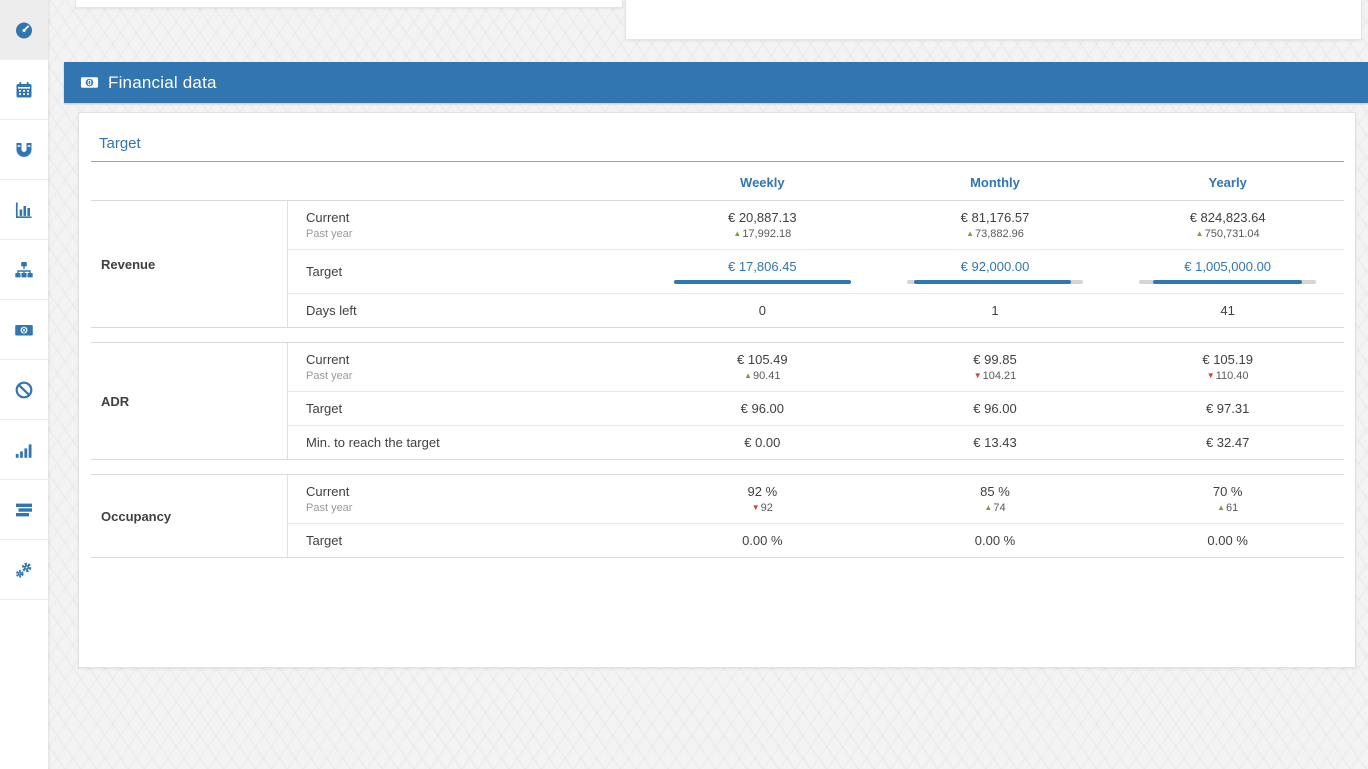 The height and width of the screenshot is (769, 1368). Describe the element at coordinates (762, 310) in the screenshot. I see `cell-revenue-days-left-weekly: 0` at that location.